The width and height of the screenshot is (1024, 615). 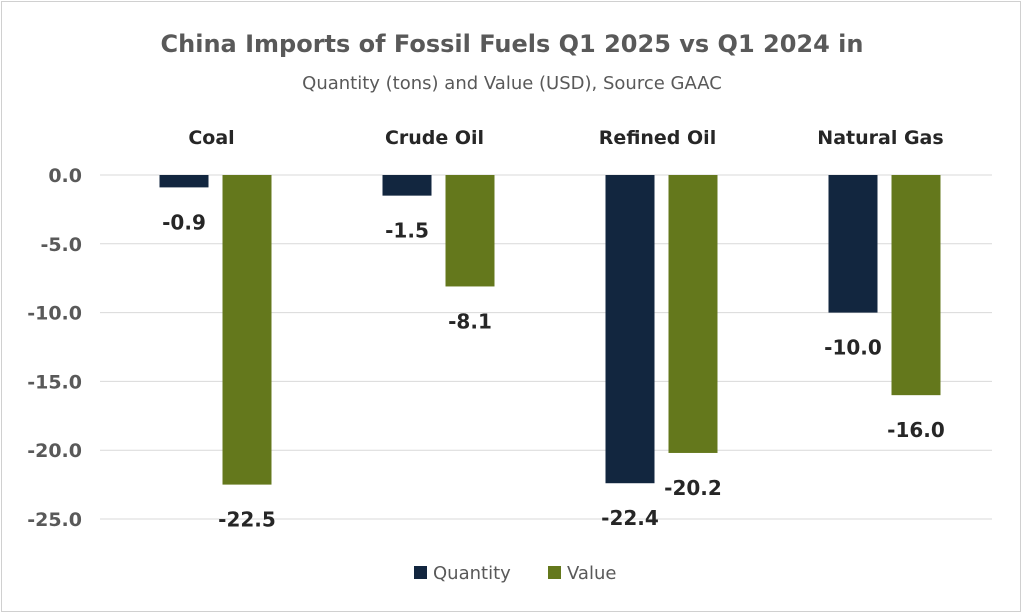 I want to click on y-tick-label: -25.0, so click(x=54, y=520).